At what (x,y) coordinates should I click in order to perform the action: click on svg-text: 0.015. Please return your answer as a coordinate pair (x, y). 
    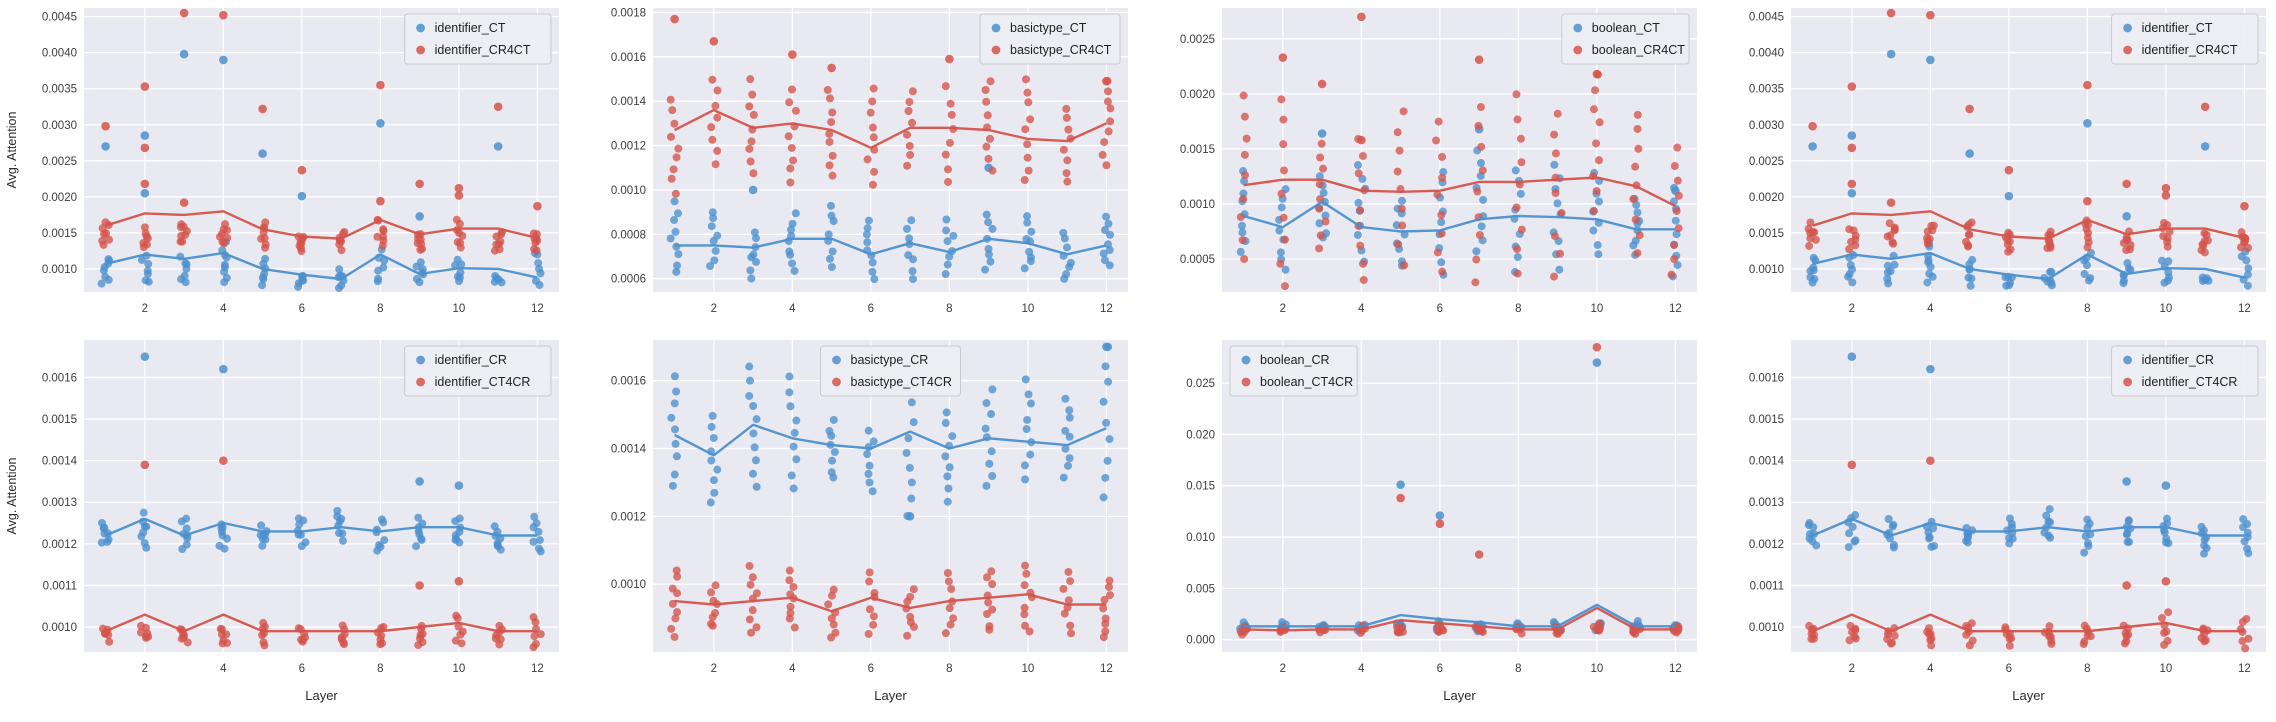
    Looking at the image, I should click on (1200, 487).